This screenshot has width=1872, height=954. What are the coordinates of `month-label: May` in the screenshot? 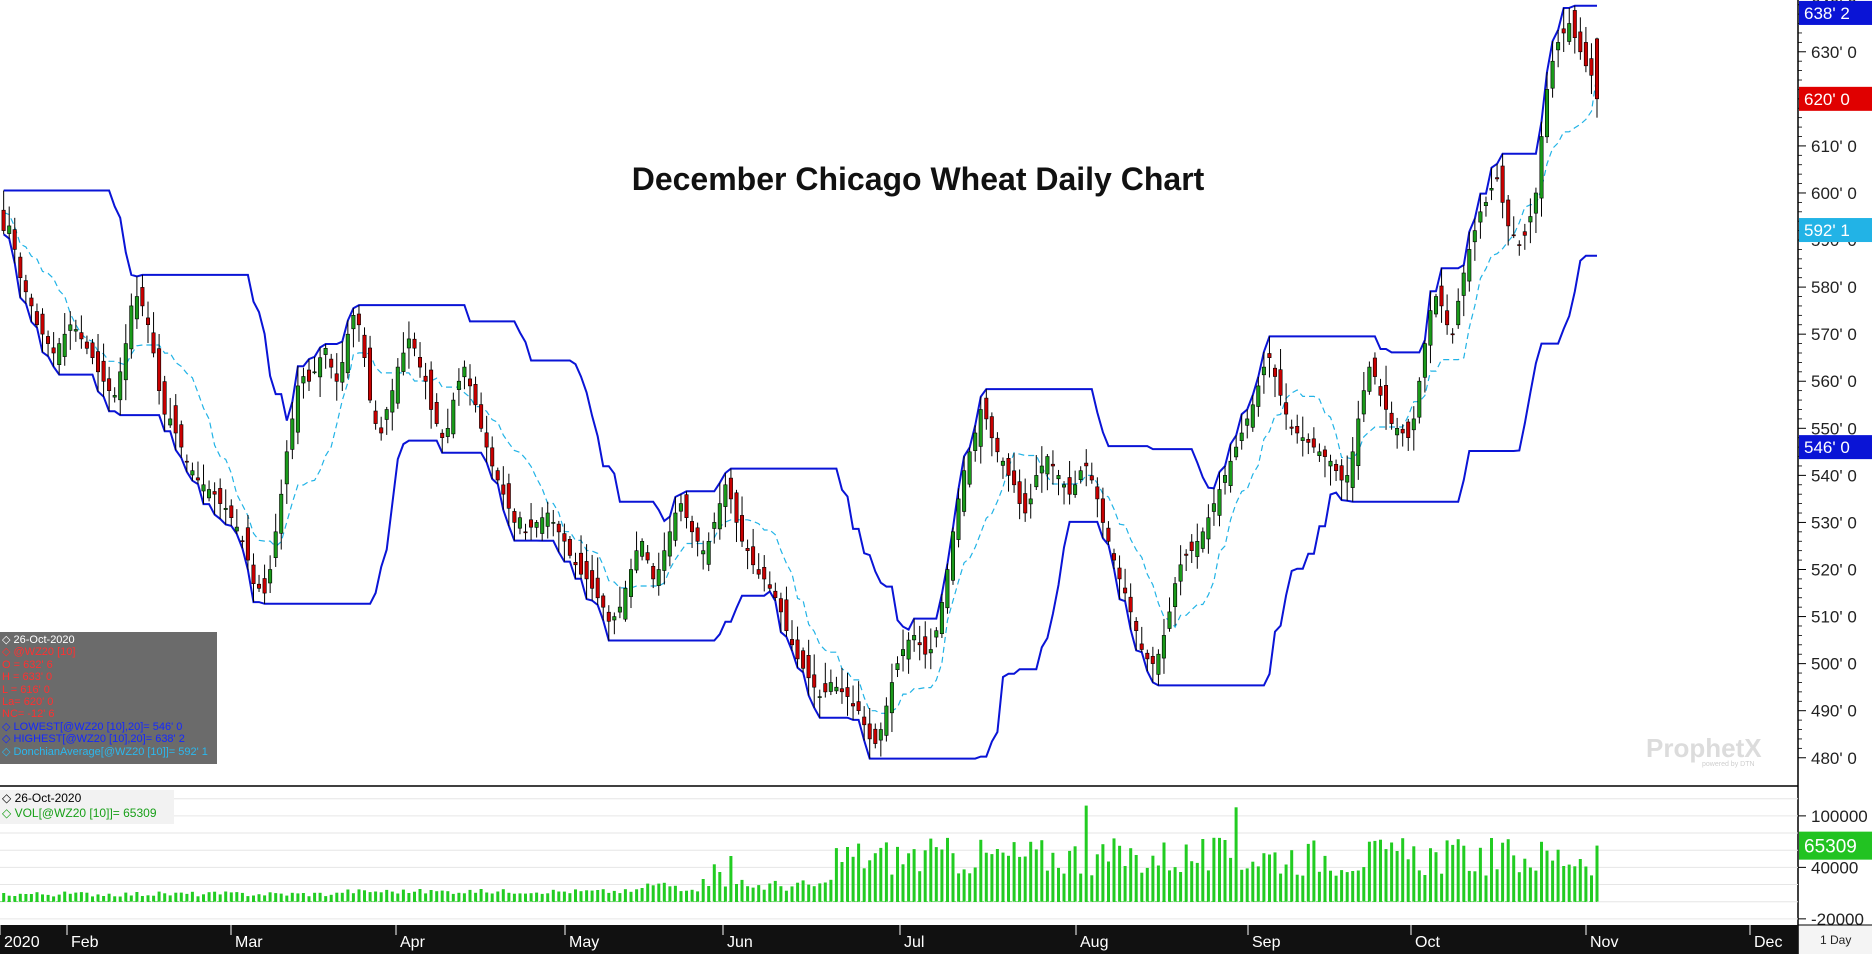 It's located at (584, 942).